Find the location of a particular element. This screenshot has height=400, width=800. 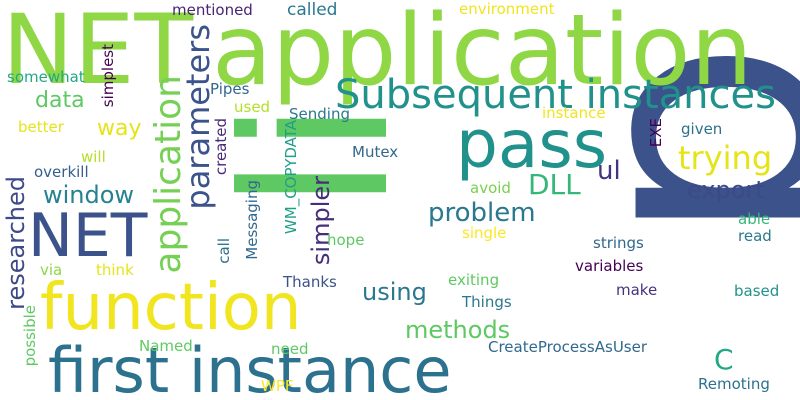

word-make: make is located at coordinates (637, 290).